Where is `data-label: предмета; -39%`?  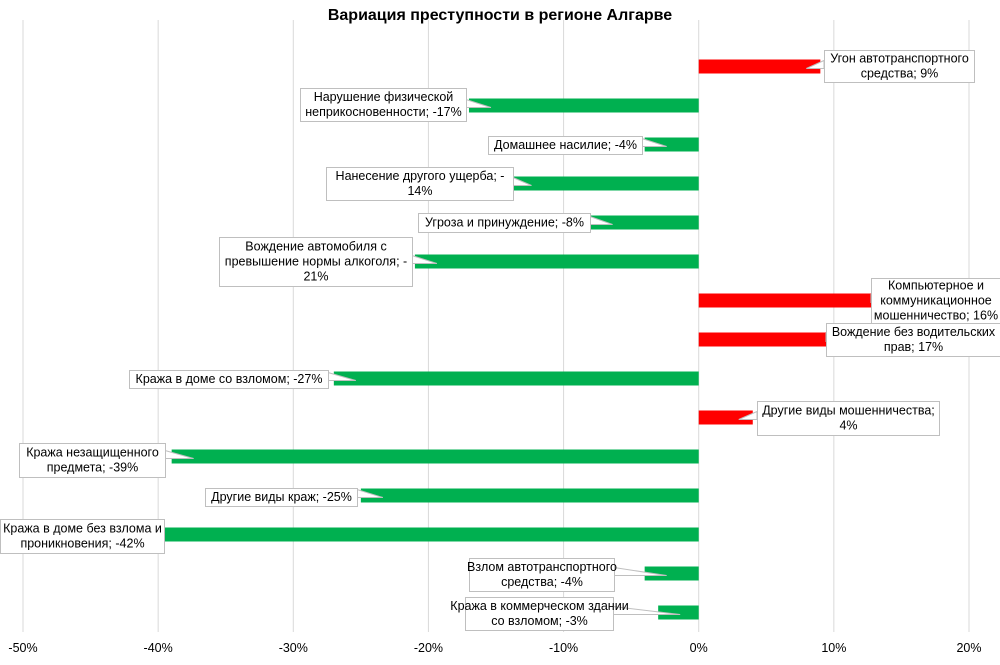 data-label: предмета; -39% is located at coordinates (93, 468).